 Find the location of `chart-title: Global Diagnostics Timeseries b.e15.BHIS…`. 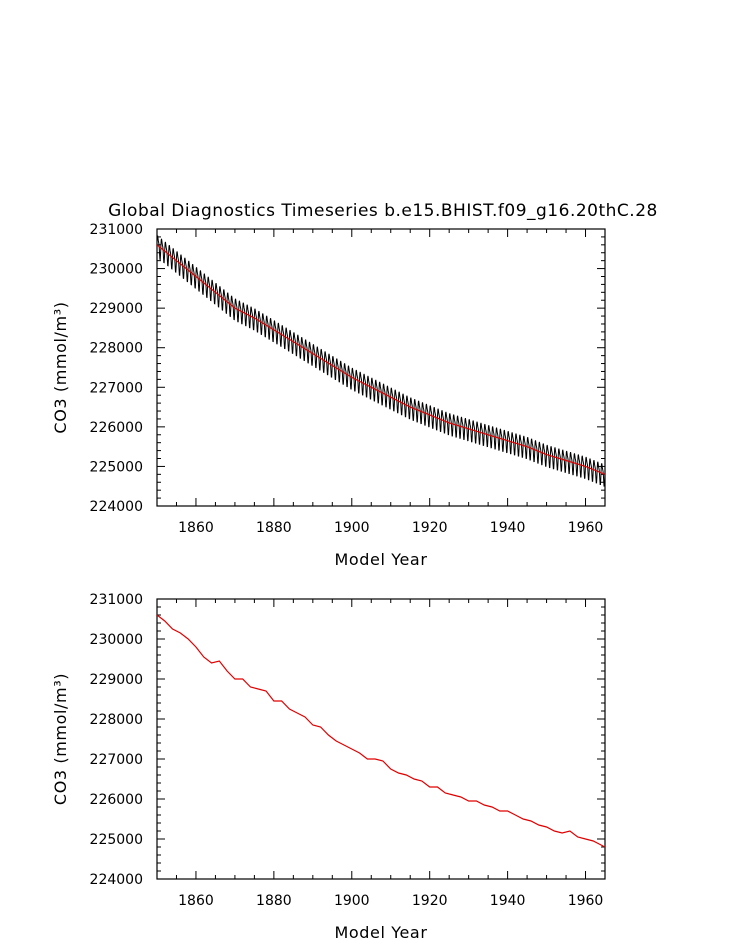

chart-title: Global Diagnostics Timeseries b.e15.BHIS… is located at coordinates (383, 211).